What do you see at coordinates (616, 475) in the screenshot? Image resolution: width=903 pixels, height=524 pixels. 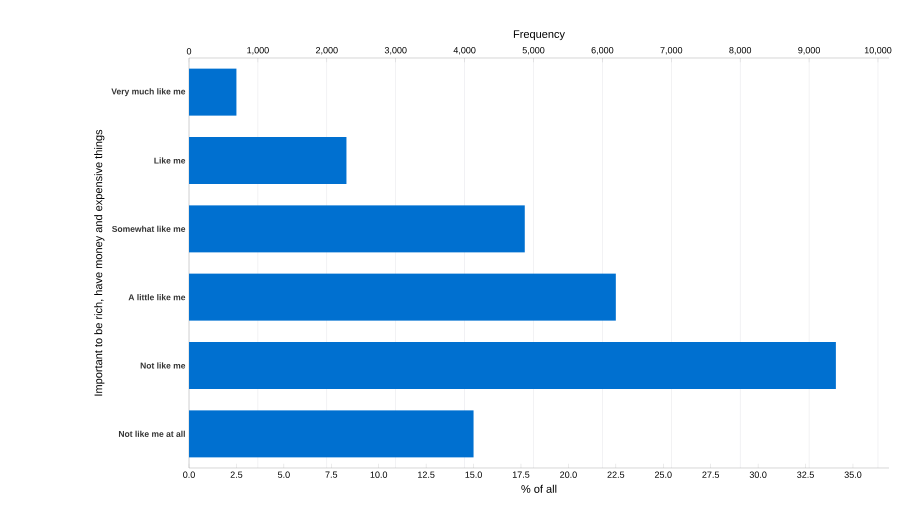 I see `x-tick-label: 22.5` at bounding box center [616, 475].